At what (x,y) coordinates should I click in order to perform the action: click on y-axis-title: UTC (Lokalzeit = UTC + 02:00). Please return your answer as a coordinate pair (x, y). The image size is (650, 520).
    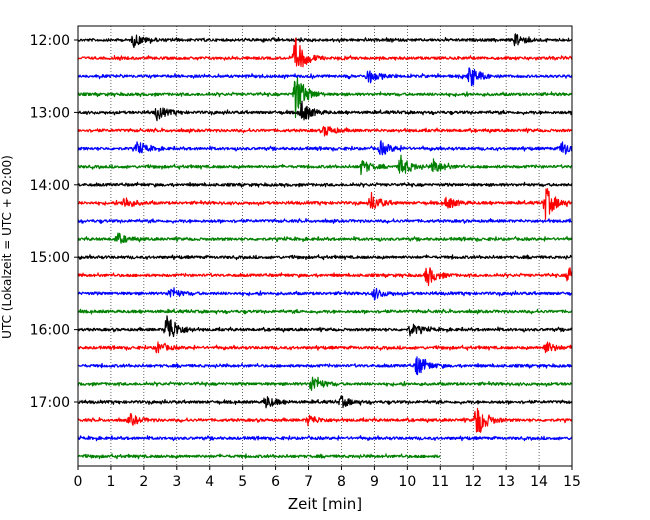
    Looking at the image, I should click on (7, 247).